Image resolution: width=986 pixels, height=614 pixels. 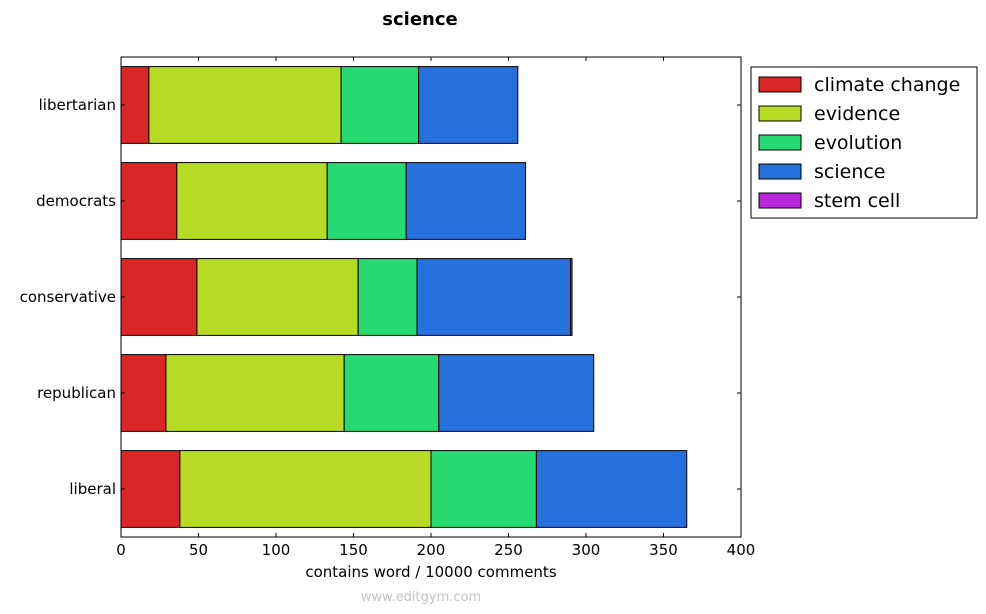 What do you see at coordinates (77, 105) in the screenshot?
I see `y-tick-label-libertarian: libertarian` at bounding box center [77, 105].